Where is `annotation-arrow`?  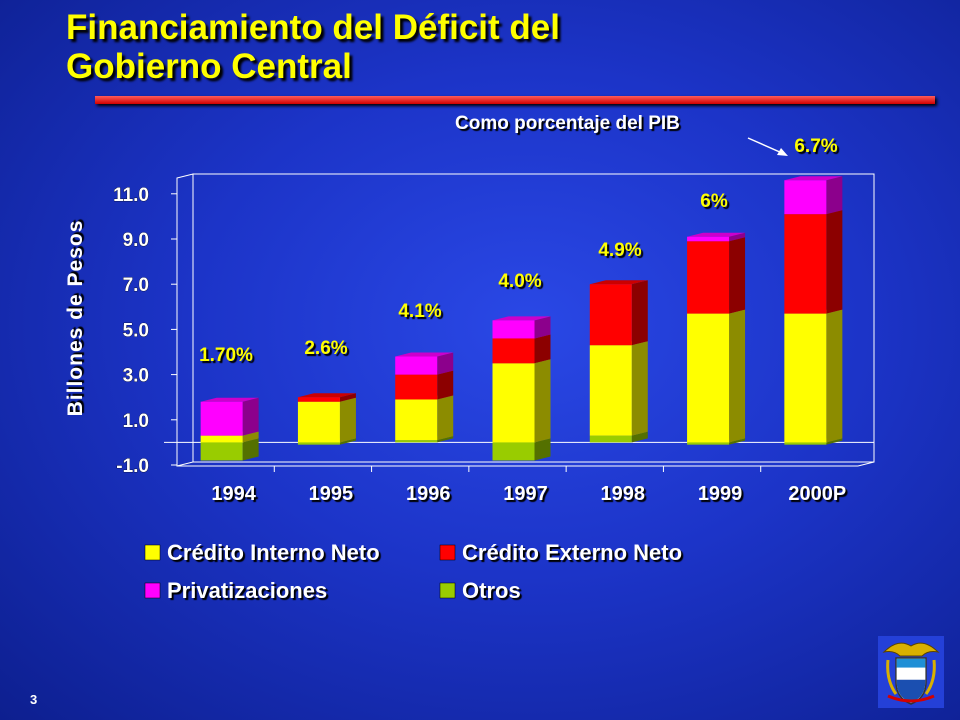 annotation-arrow is located at coordinates (765, 145).